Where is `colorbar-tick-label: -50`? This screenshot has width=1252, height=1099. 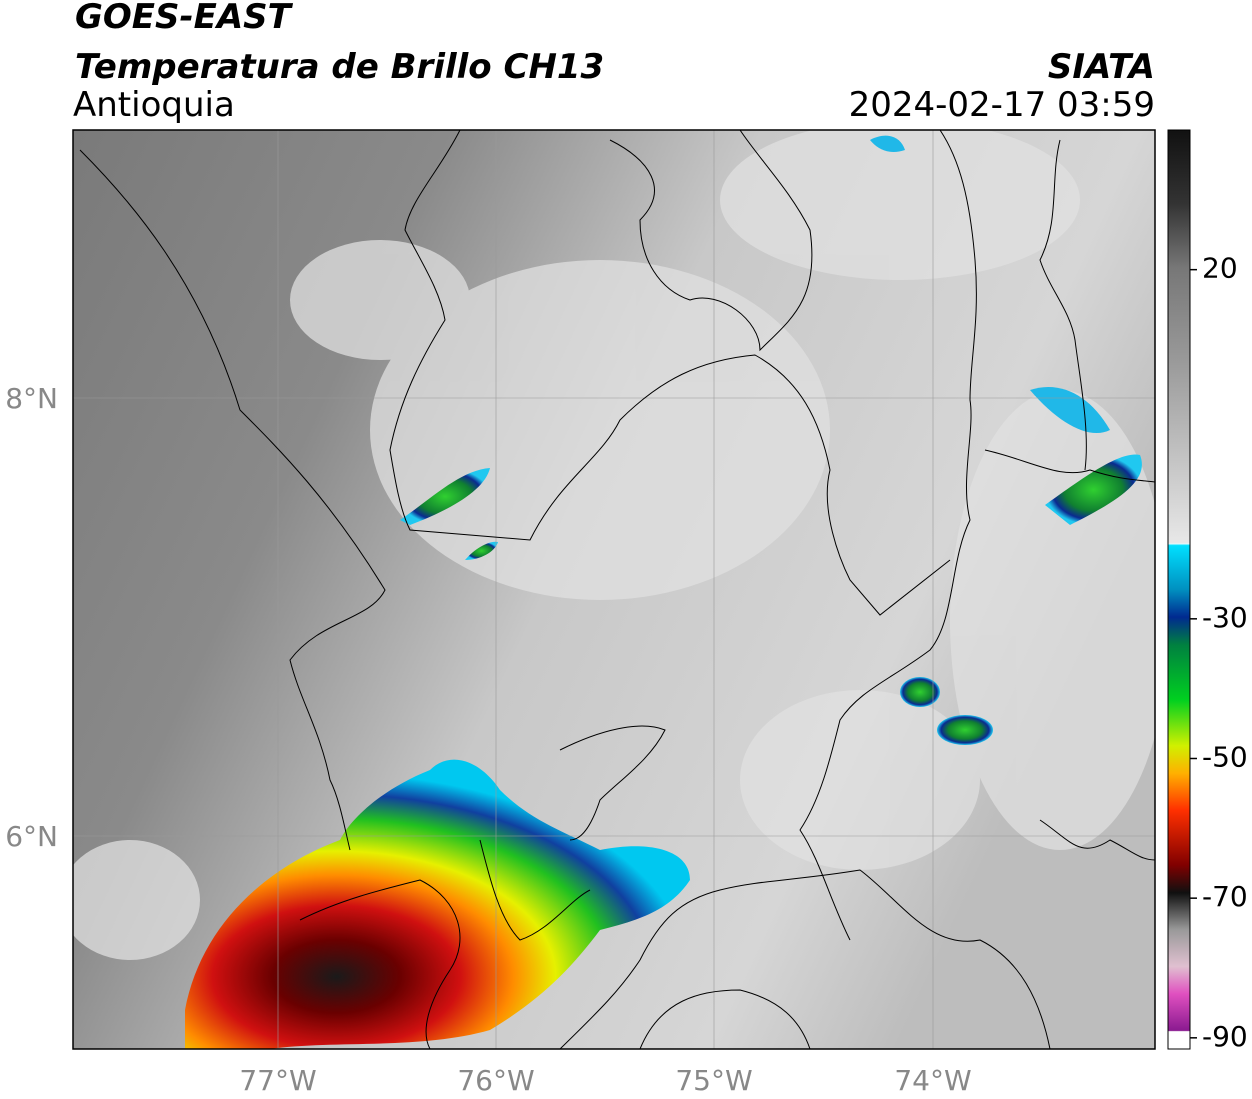
colorbar-tick-label: -50 is located at coordinates (1225, 756).